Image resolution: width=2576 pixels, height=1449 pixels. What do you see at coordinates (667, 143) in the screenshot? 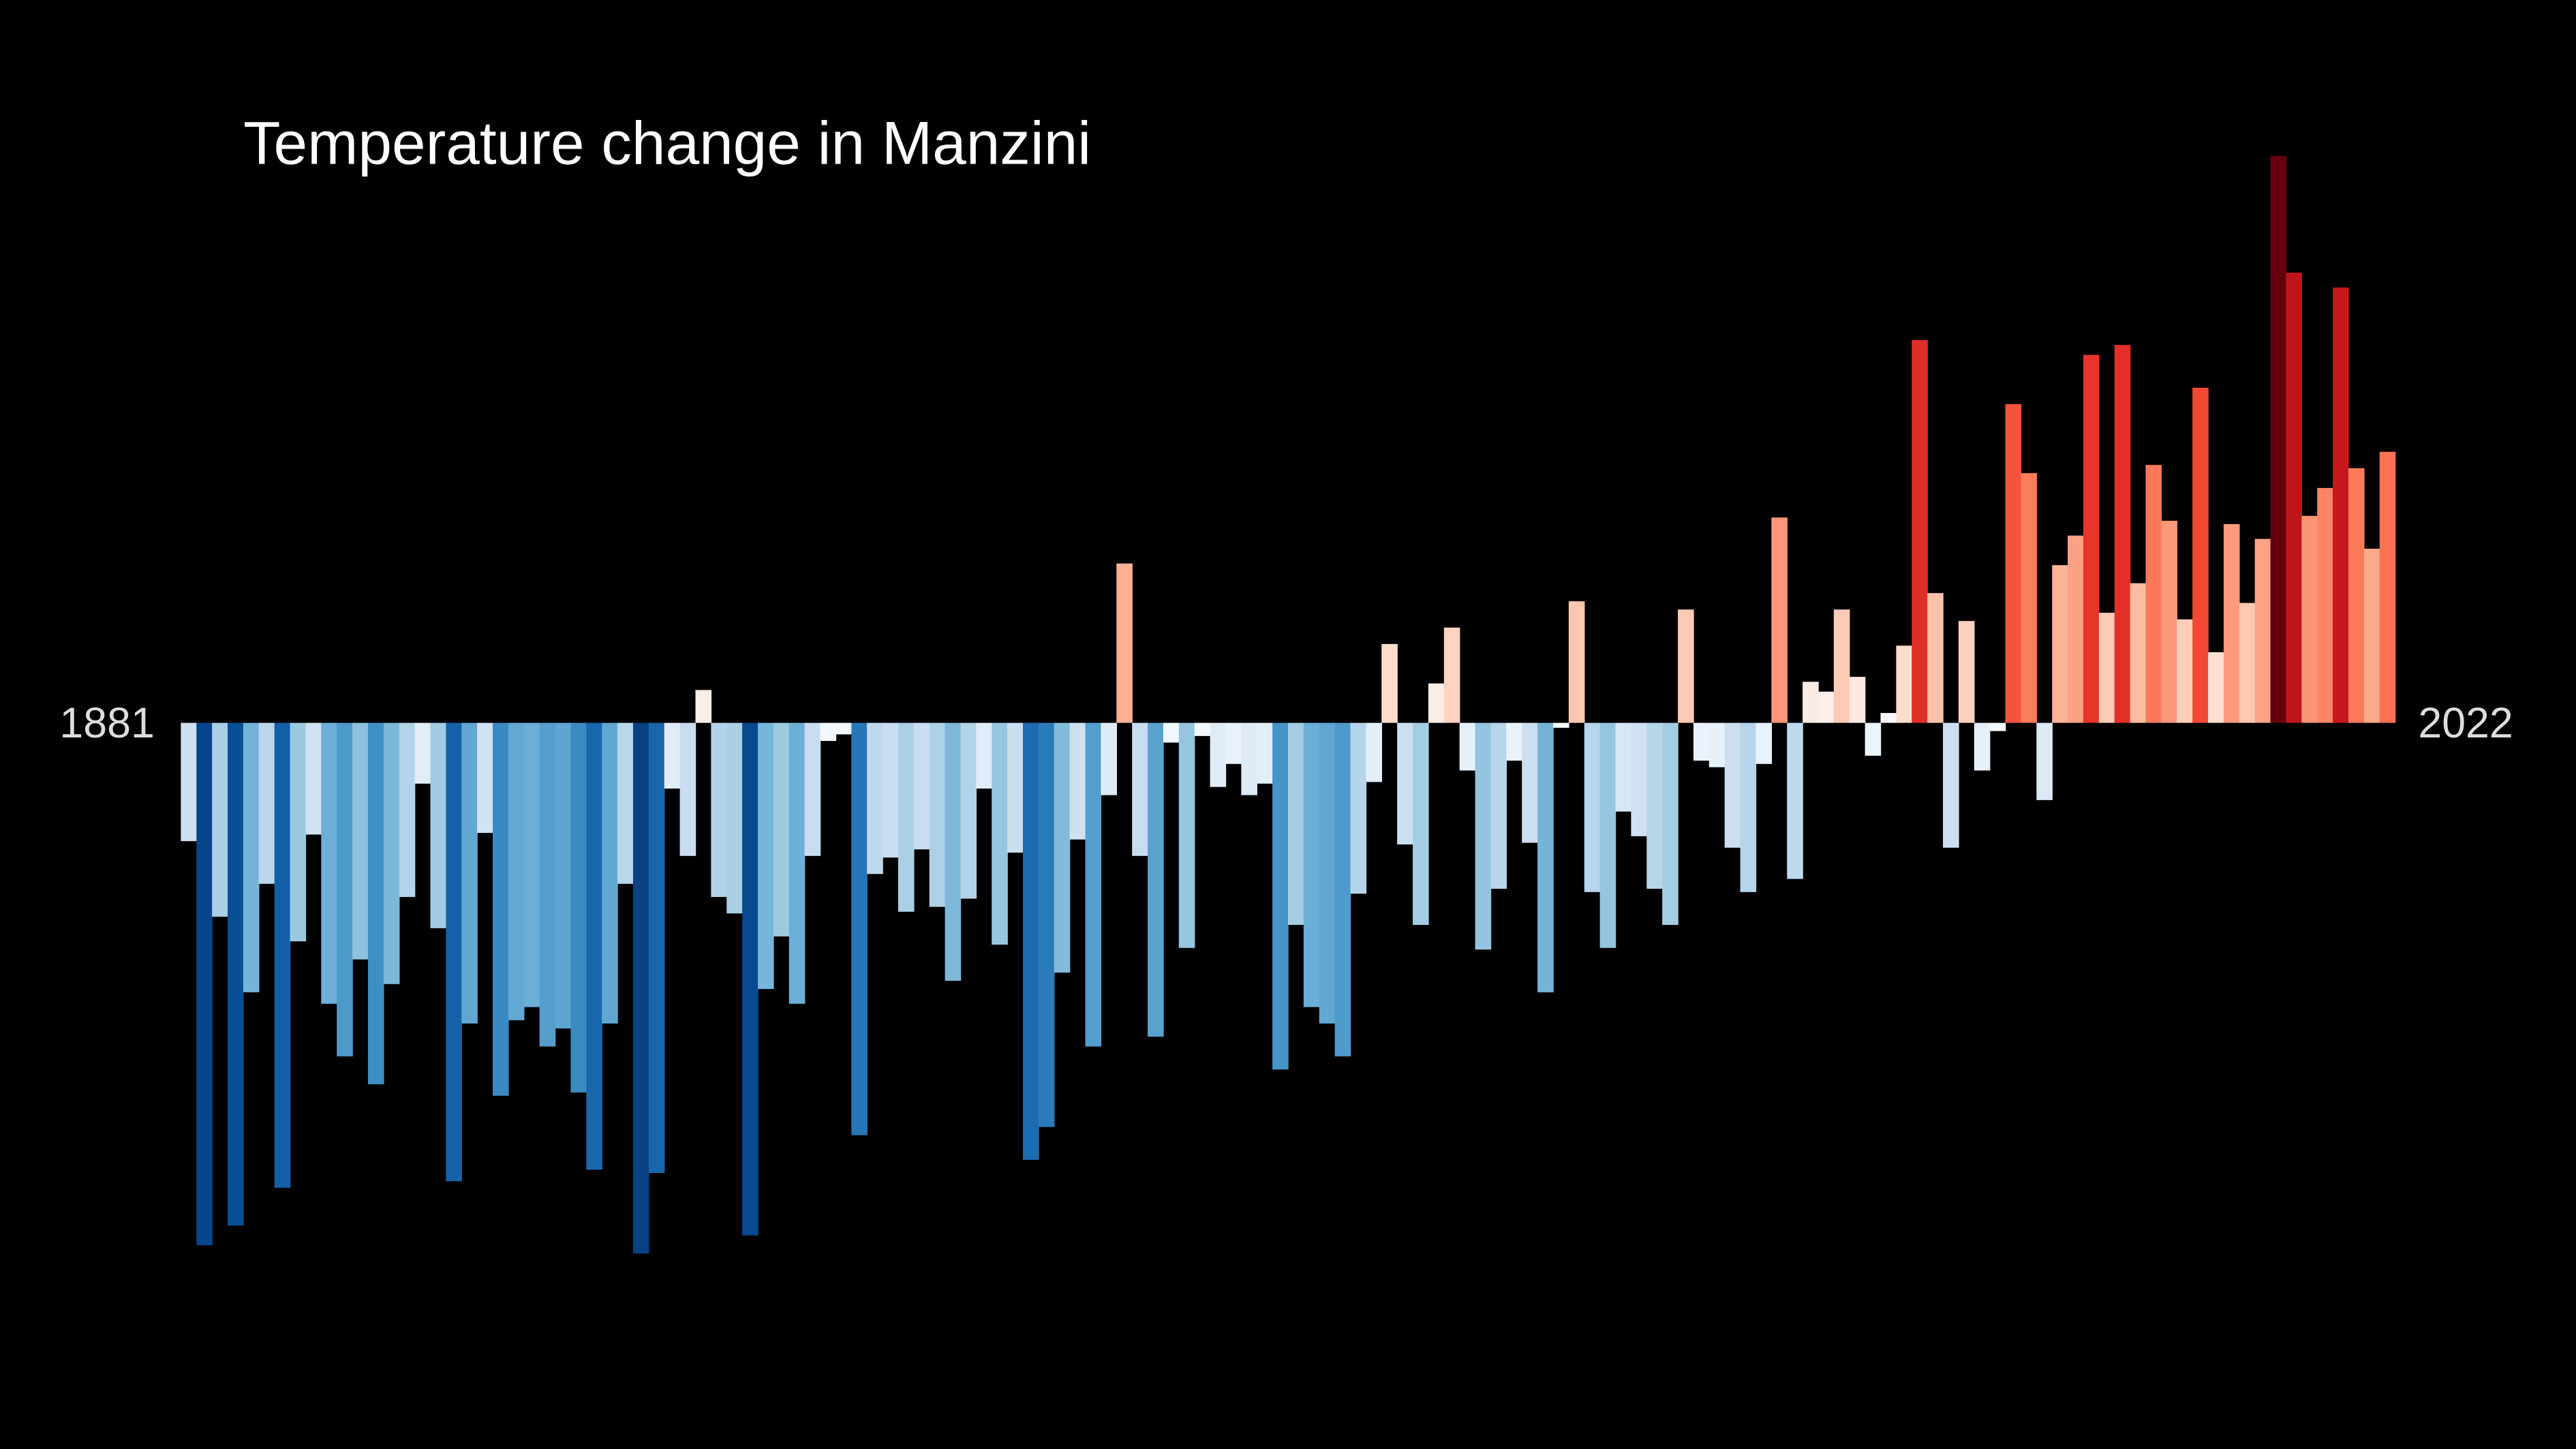
I see `chart-title: Temperature change in Manzini` at bounding box center [667, 143].